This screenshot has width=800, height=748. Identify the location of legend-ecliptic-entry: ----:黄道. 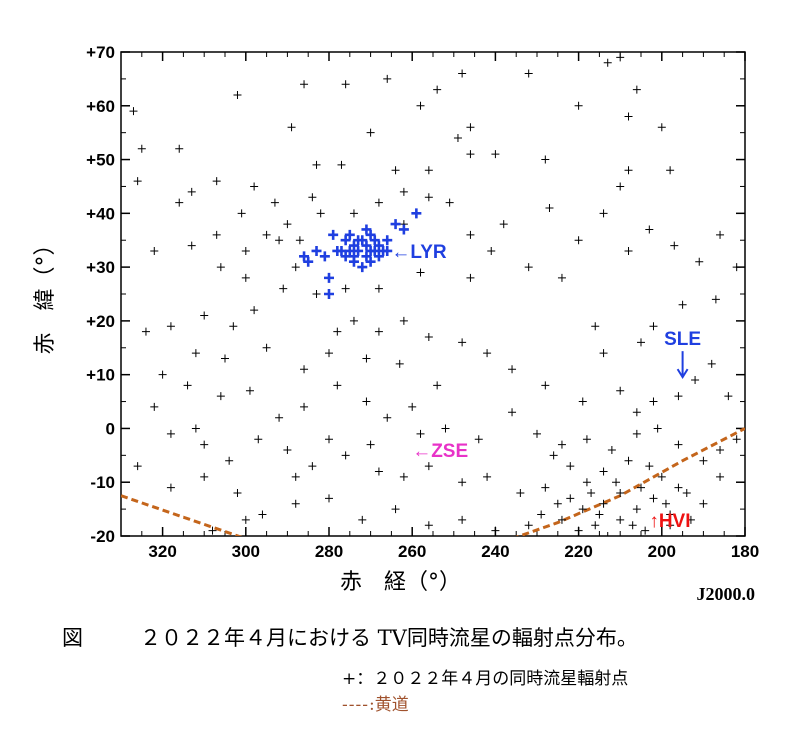
(375, 702).